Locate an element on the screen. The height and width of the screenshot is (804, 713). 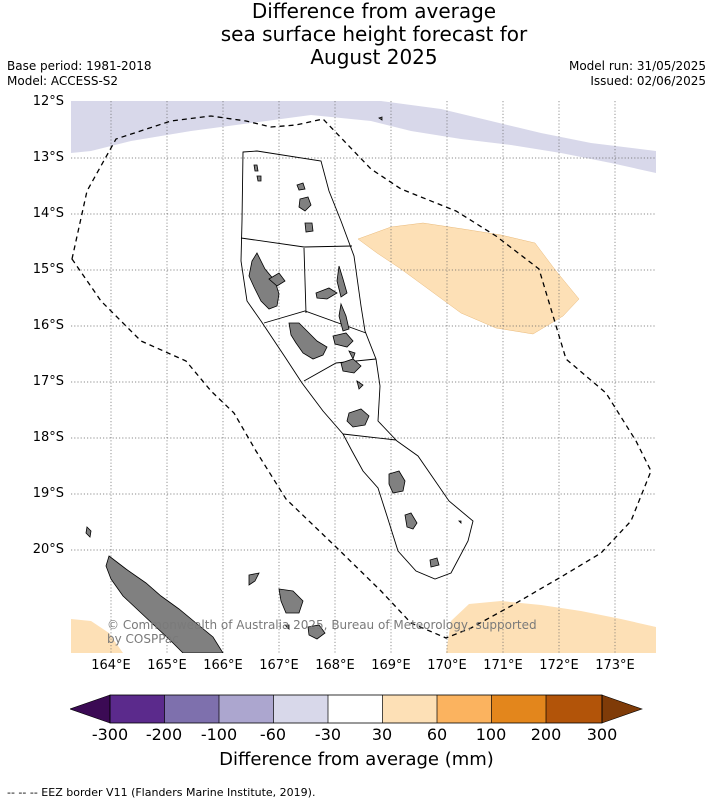
island-aneityum is located at coordinates (434, 562).